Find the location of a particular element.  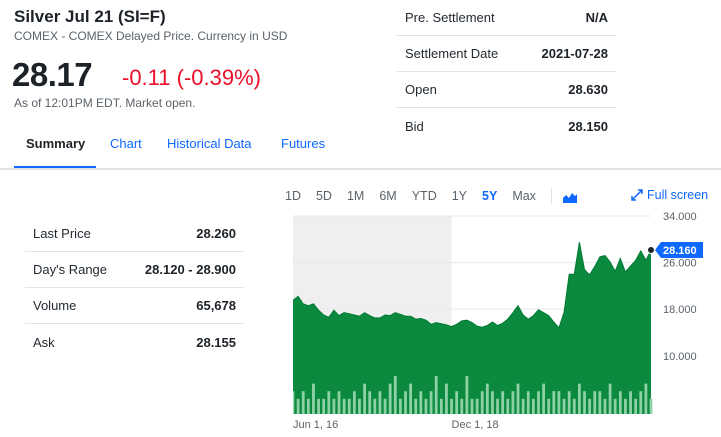

range-1d: 1D is located at coordinates (293, 196).